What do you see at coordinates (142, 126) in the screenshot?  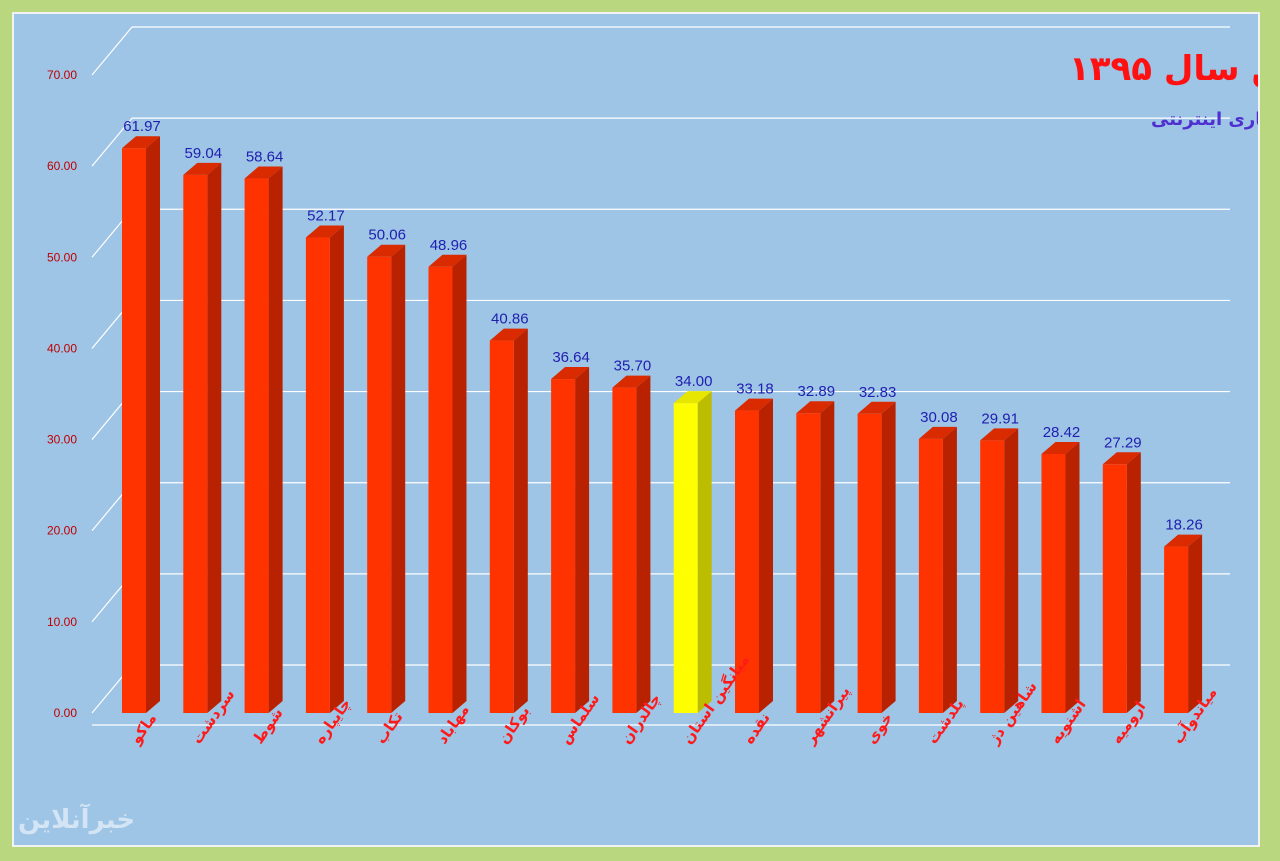 I see `data-label: 61.97` at bounding box center [142, 126].